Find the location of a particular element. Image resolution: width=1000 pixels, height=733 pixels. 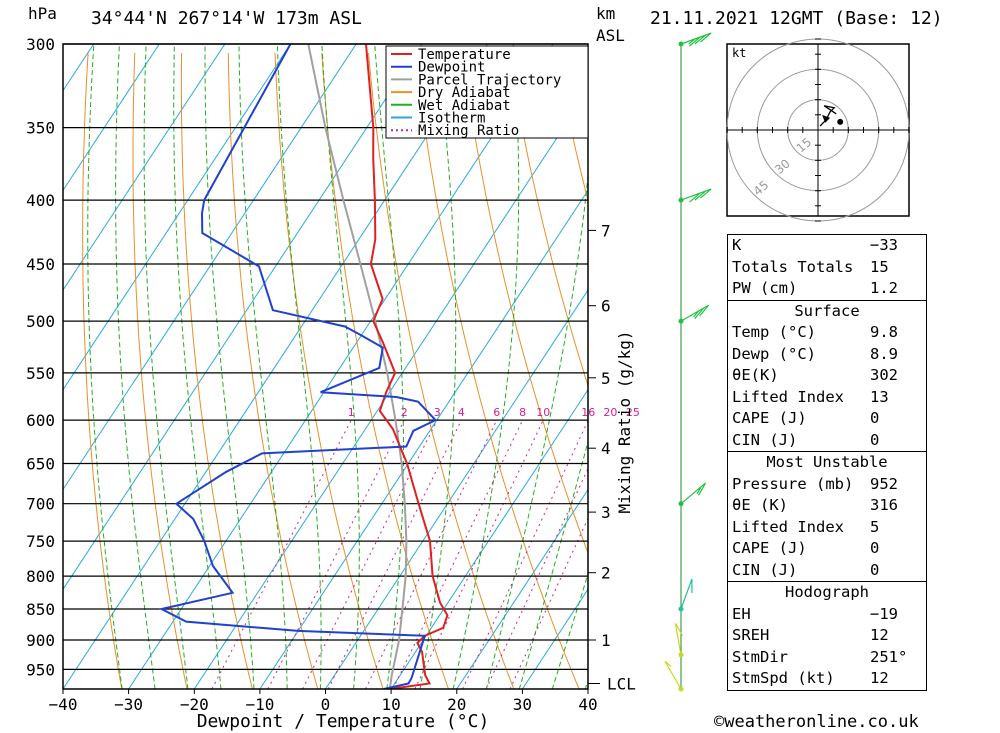

index-section-title: Most Unstable is located at coordinates (827, 462).